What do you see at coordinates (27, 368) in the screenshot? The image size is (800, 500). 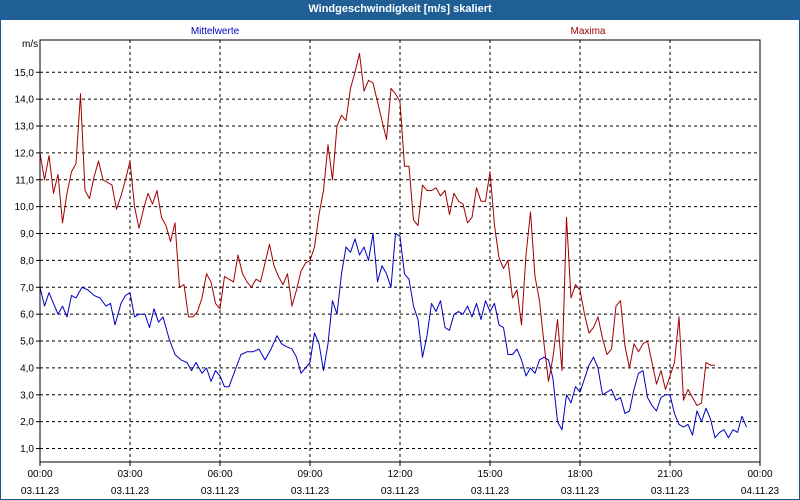 I see `y-tick-label: 4,0` at bounding box center [27, 368].